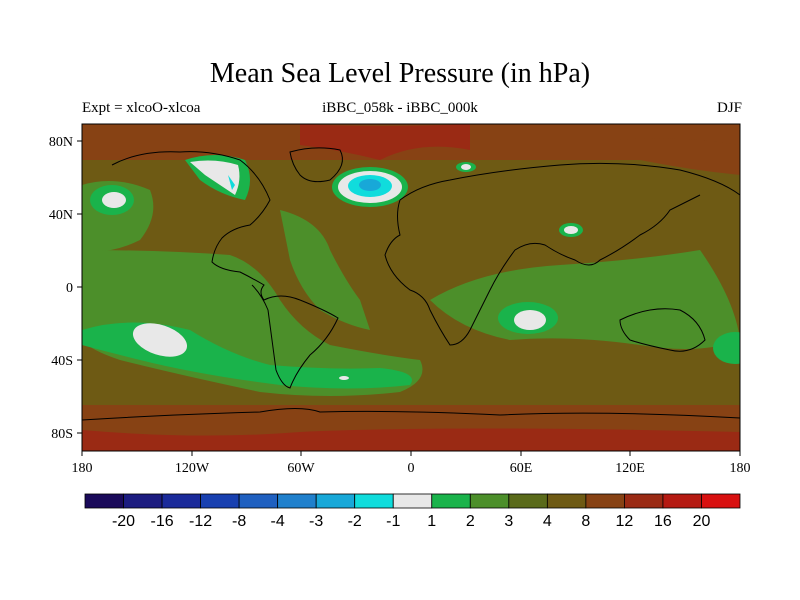  What do you see at coordinates (69, 288) in the screenshot?
I see `lat-label: 0` at bounding box center [69, 288].